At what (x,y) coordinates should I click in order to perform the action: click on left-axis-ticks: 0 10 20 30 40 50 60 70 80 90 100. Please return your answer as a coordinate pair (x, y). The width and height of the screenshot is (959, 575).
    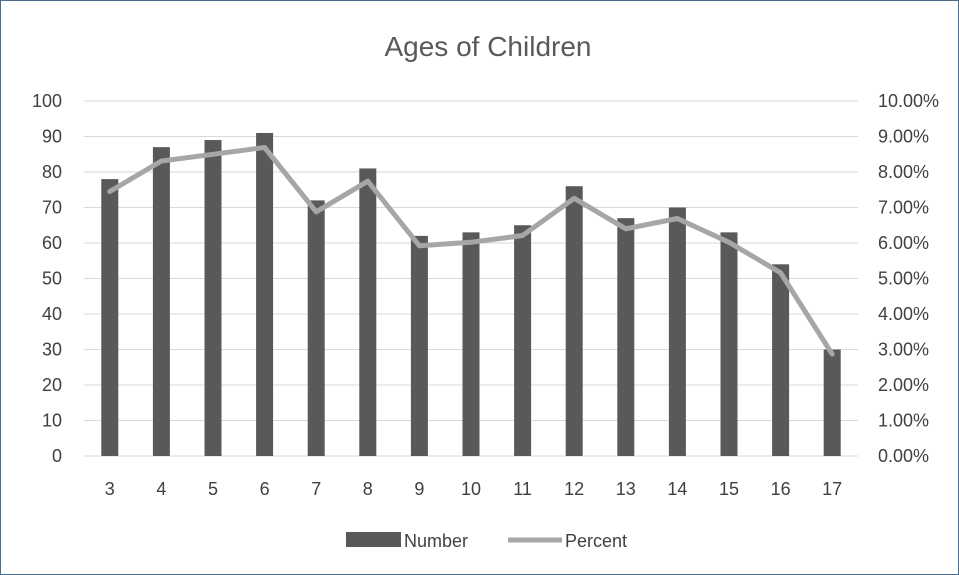
    Looking at the image, I should click on (47, 278).